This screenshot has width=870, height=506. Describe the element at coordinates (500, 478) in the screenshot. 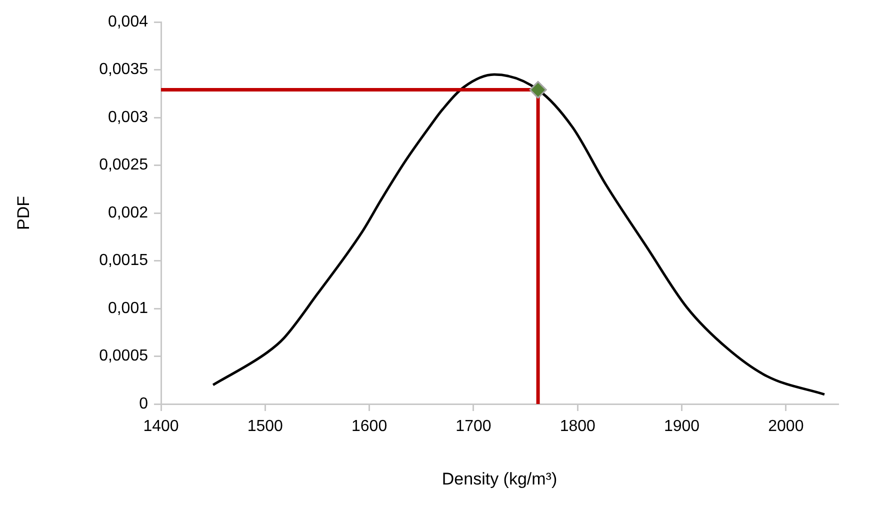

I see `x-axis-title: Density (kg/m³)` at that location.